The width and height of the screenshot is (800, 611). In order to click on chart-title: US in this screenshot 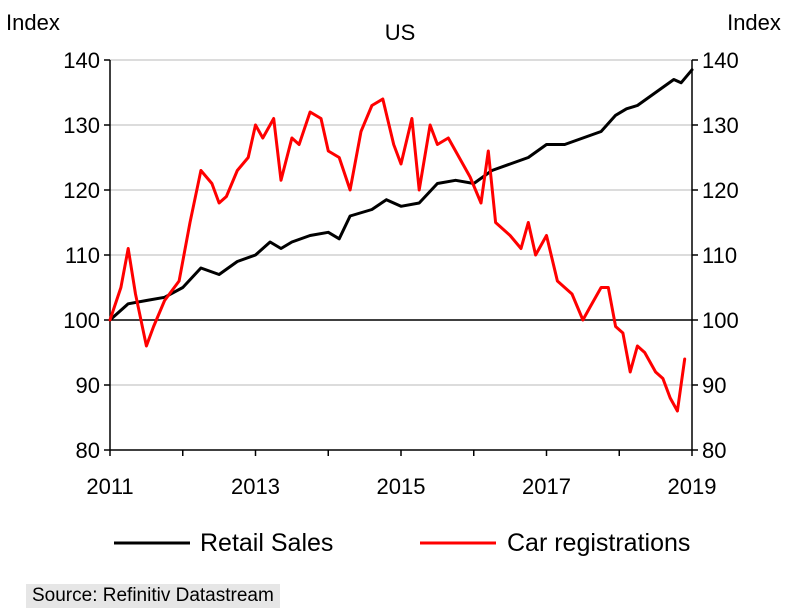, I will do `click(400, 32)`.